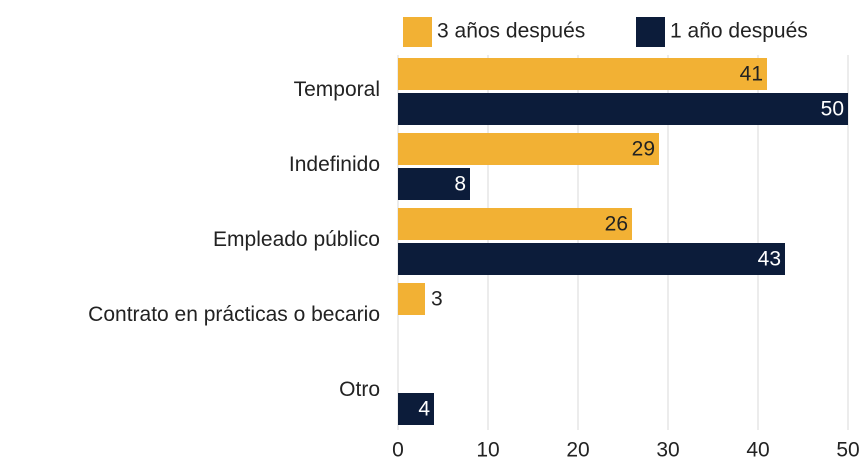 The image size is (863, 469). What do you see at coordinates (234, 314) in the screenshot?
I see `category-label: Contrato en prácticas o becario` at bounding box center [234, 314].